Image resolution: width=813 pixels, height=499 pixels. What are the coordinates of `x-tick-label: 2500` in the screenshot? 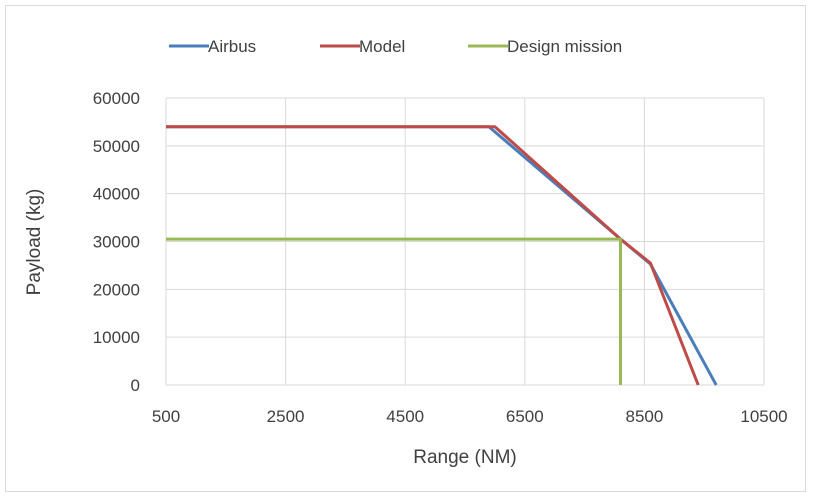 It's located at (286, 416).